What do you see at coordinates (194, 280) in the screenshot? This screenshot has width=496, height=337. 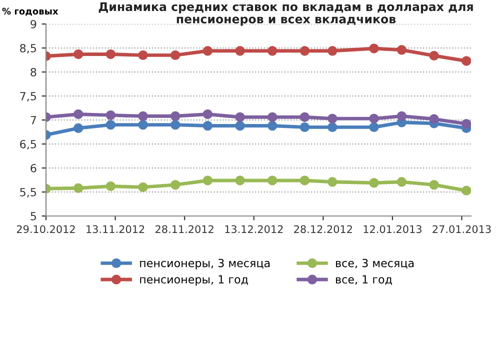 I see `legend-label: пенсионеры, 1 год` at bounding box center [194, 280].